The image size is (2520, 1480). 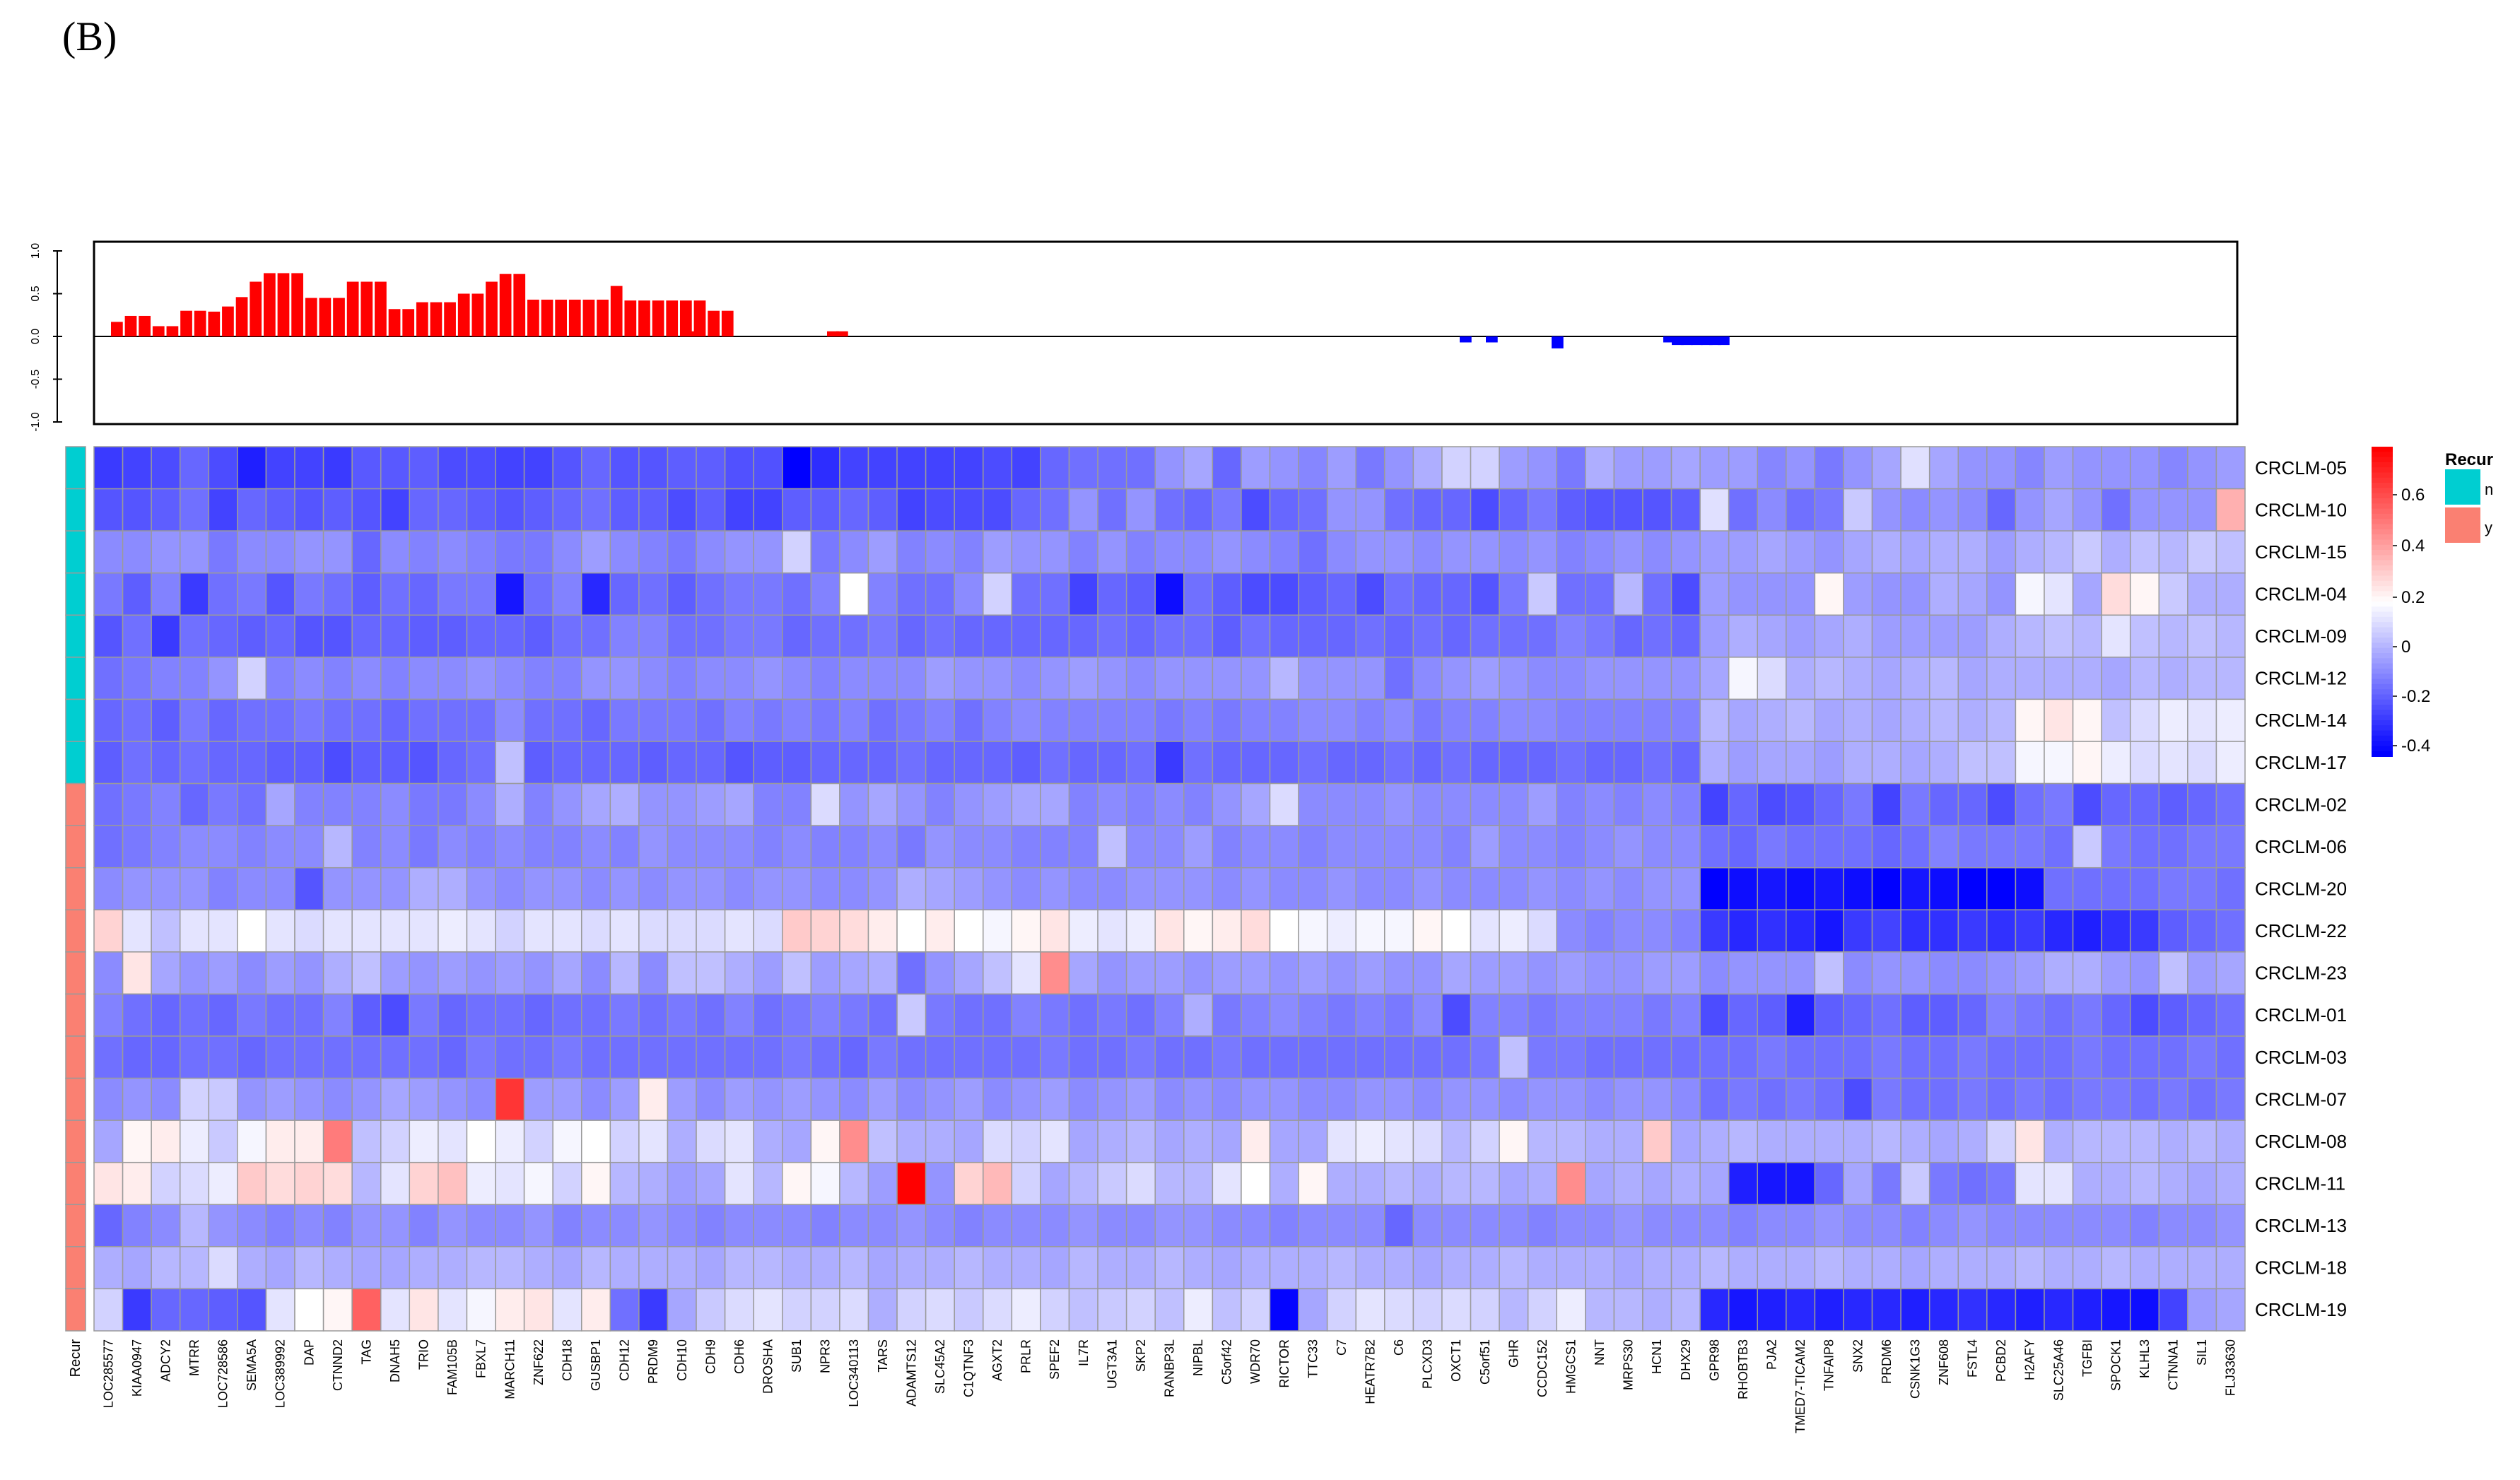 What do you see at coordinates (1428, 1364) in the screenshot?
I see `column-label: PLCXD3` at bounding box center [1428, 1364].